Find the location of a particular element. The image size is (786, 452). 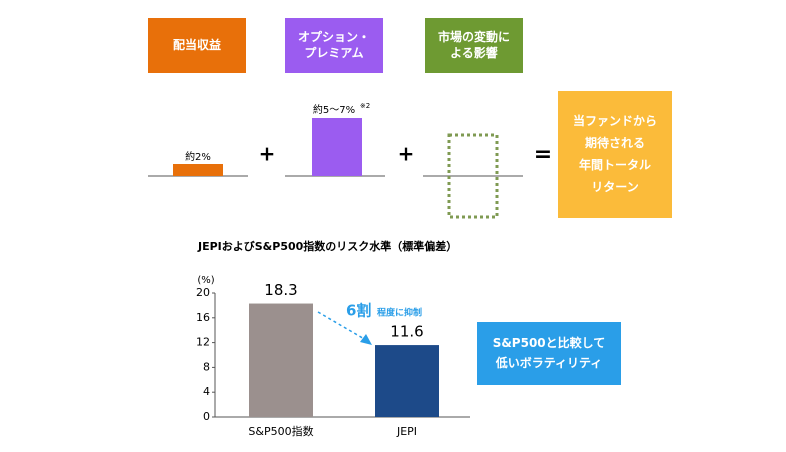

chart-title: JEPIおよびS&P500指数のリスク水準（標準偏差） is located at coordinates (327, 246).